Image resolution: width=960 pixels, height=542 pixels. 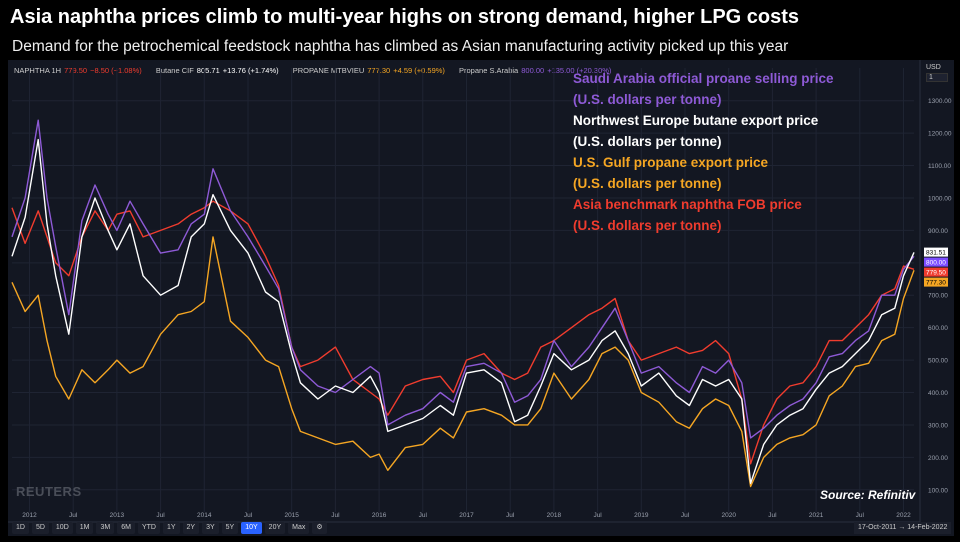 I want to click on price-tag-label: 779.50, so click(x=936, y=273).